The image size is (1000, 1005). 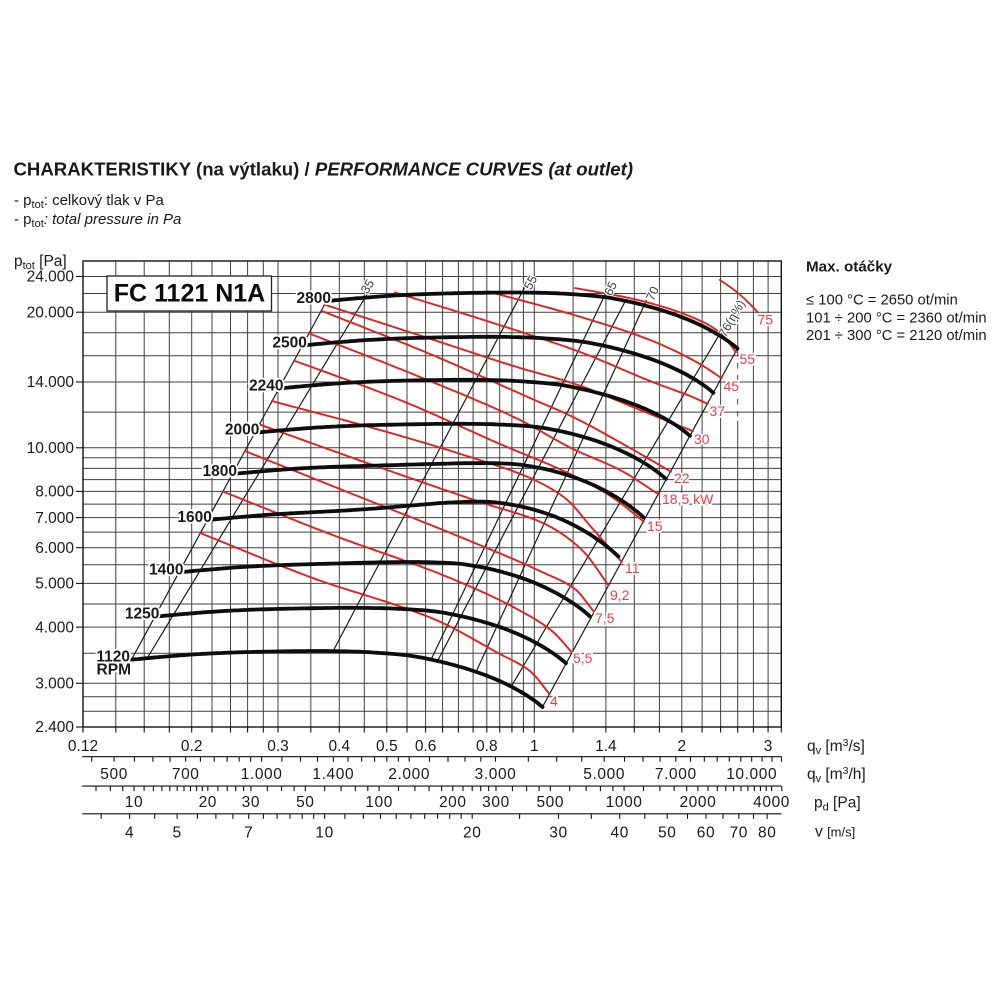 I want to click on svg-text: 1800, so click(x=220, y=471).